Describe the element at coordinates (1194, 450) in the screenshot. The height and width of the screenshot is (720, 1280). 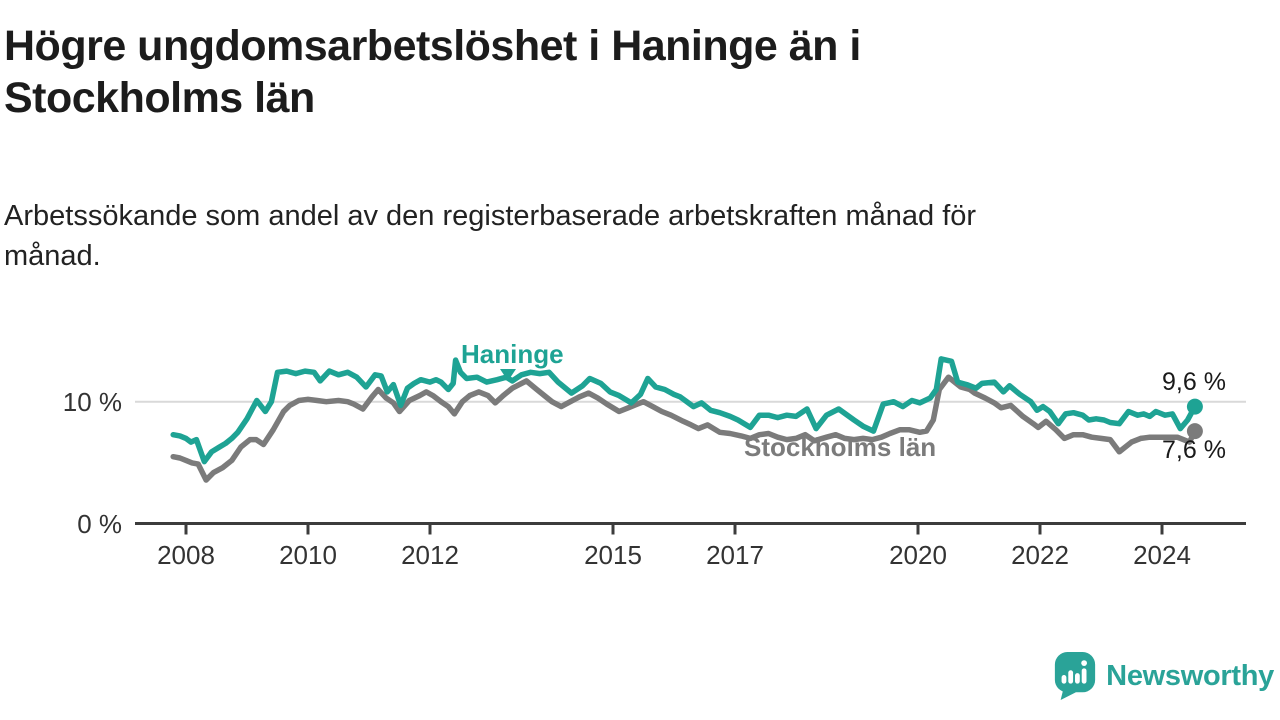
I see `end-value-label-stockholms-lan: 7,6 %` at that location.